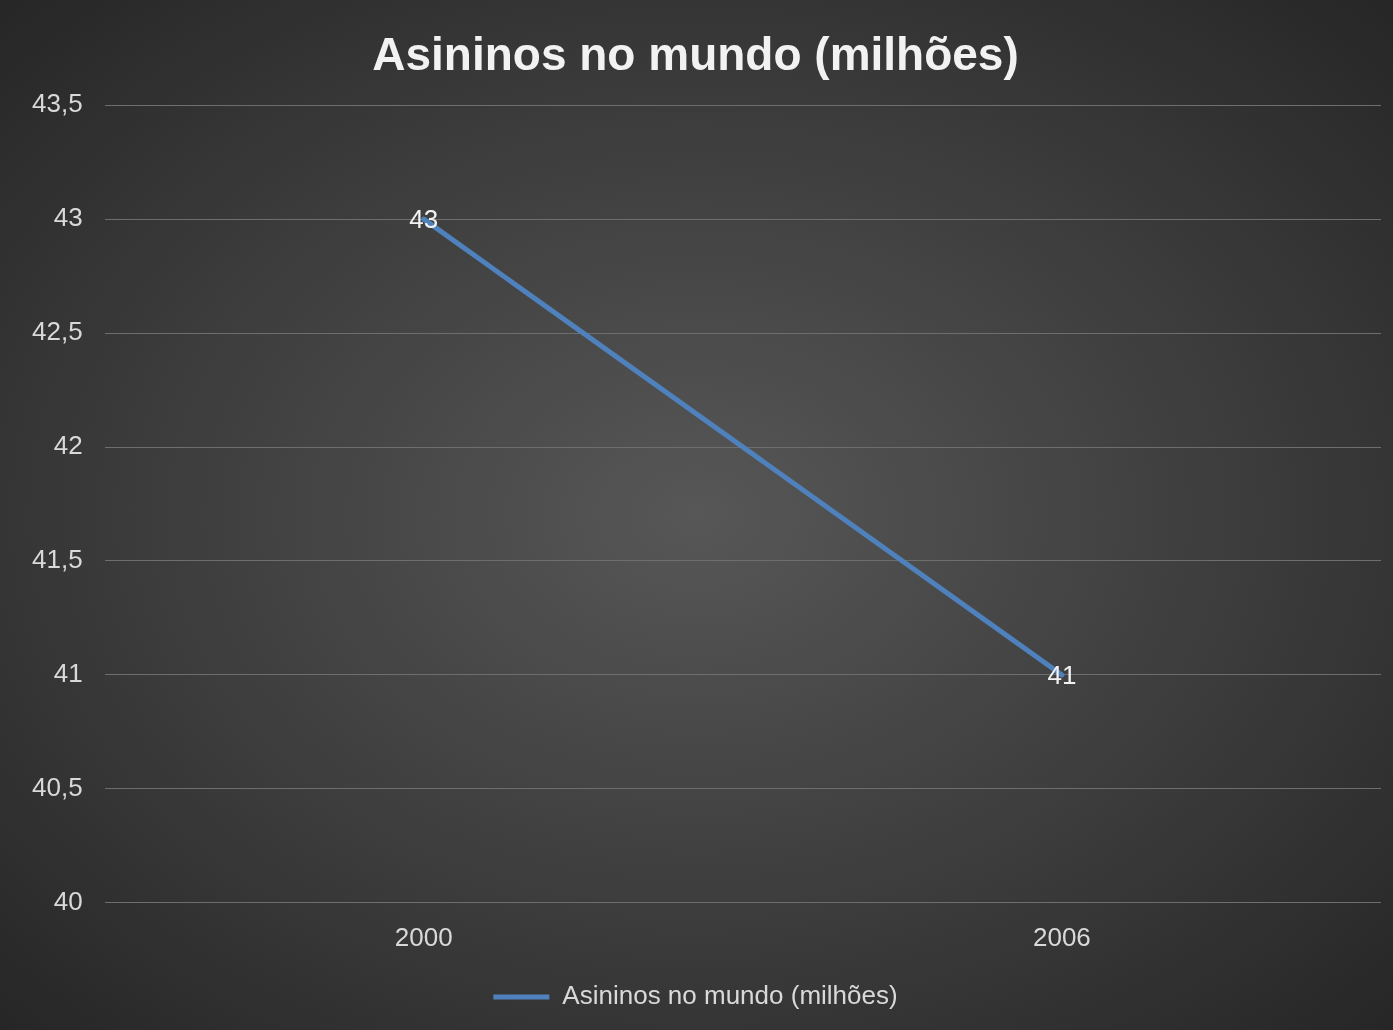  I want to click on y-tick-label: 42, so click(68, 445).